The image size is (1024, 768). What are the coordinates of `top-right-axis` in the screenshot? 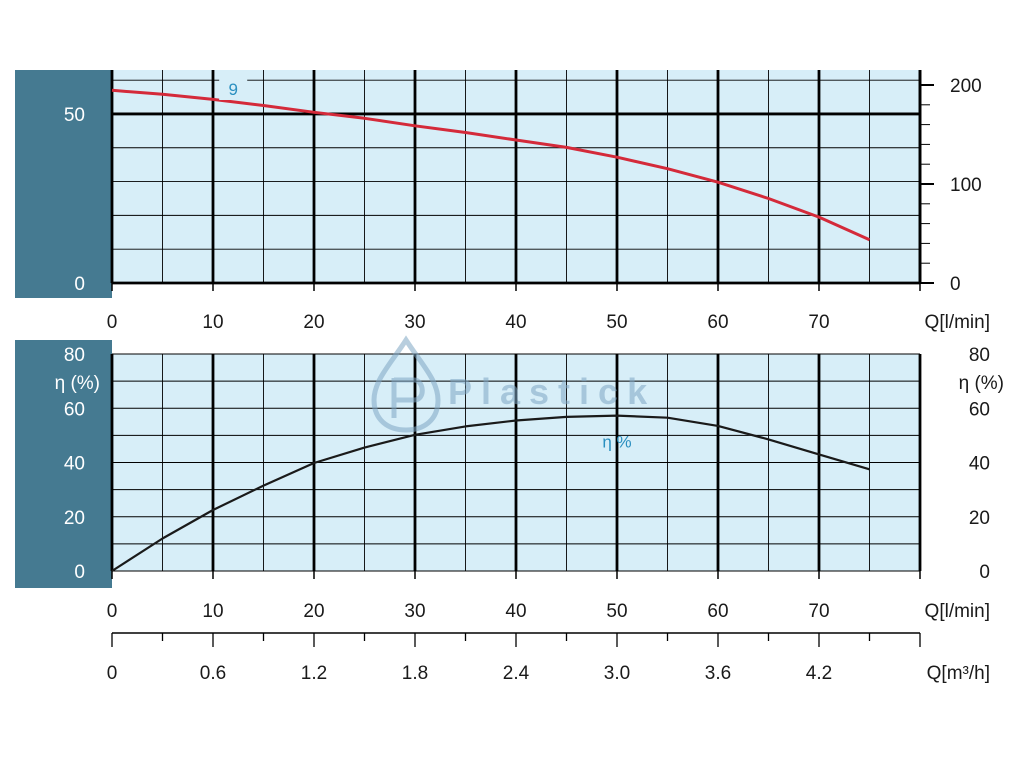 It's located at (926, 177).